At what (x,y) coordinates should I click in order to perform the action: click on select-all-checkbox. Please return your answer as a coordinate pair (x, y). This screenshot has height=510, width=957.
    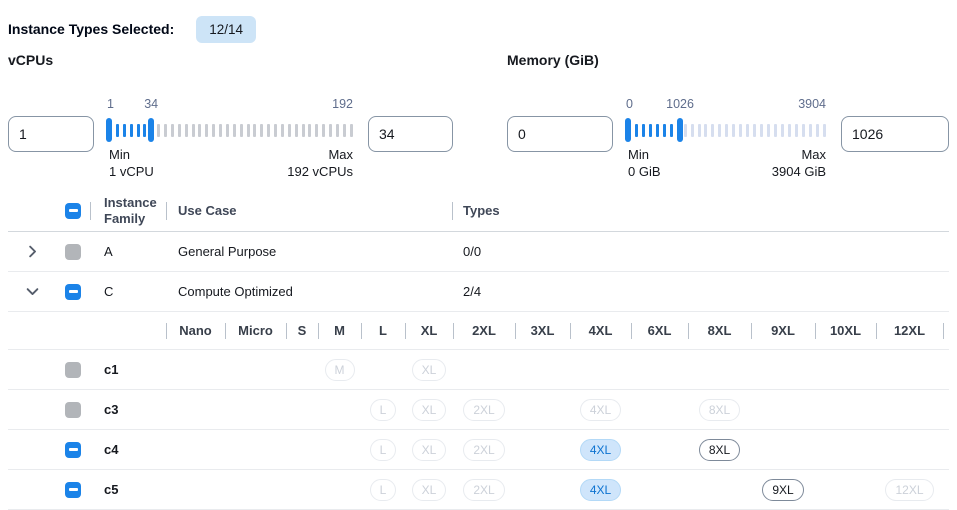
    Looking at the image, I should click on (73, 210).